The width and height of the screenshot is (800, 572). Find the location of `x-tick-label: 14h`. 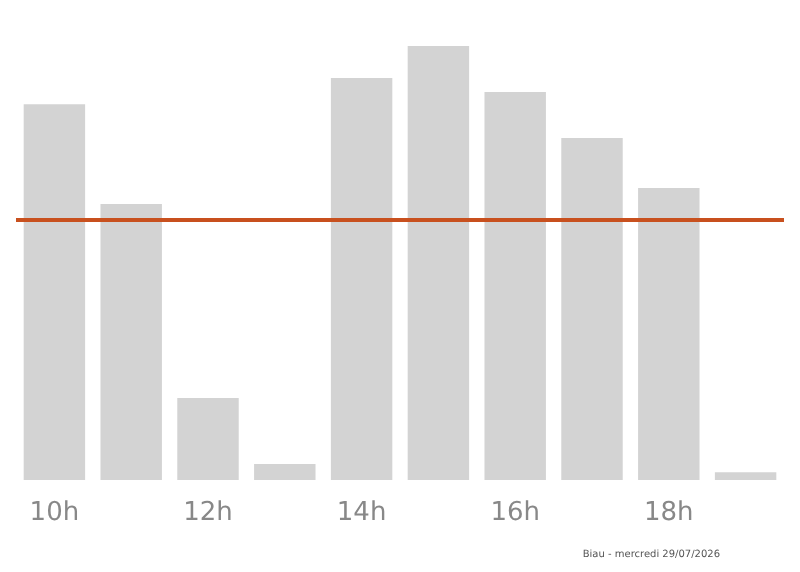

x-tick-label: 14h is located at coordinates (361, 513).